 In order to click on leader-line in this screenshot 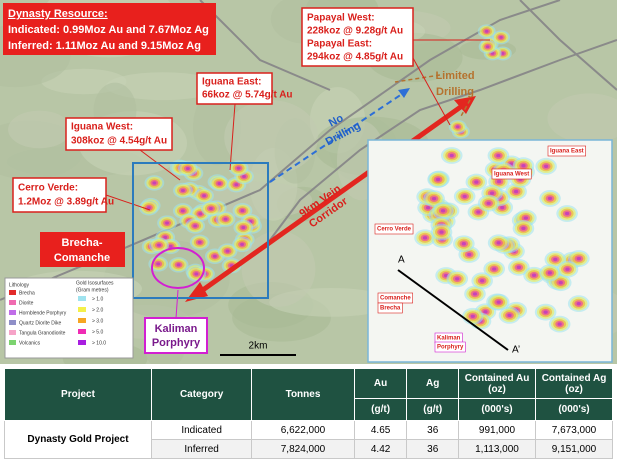, I will do `click(177, 304)`.